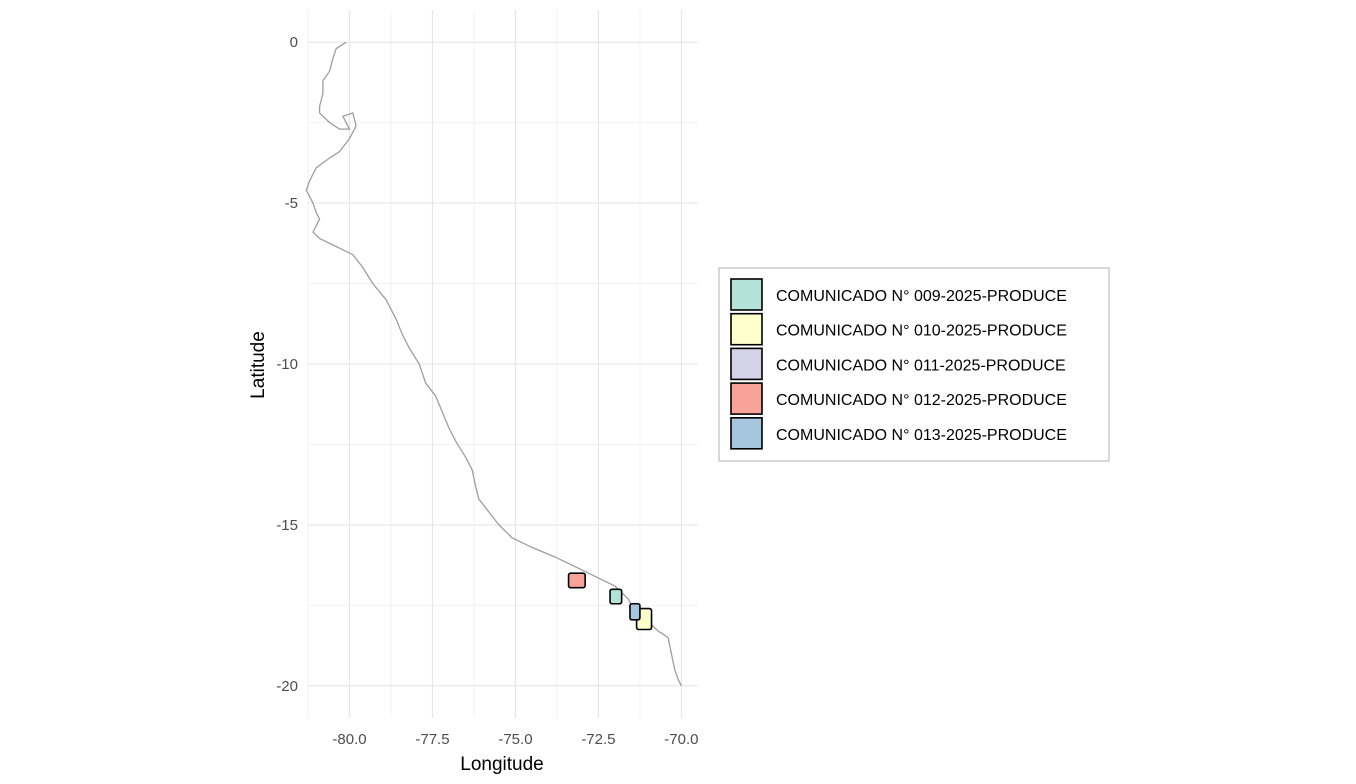 The height and width of the screenshot is (784, 1356). I want to click on y-tick-label: 0, so click(294, 42).